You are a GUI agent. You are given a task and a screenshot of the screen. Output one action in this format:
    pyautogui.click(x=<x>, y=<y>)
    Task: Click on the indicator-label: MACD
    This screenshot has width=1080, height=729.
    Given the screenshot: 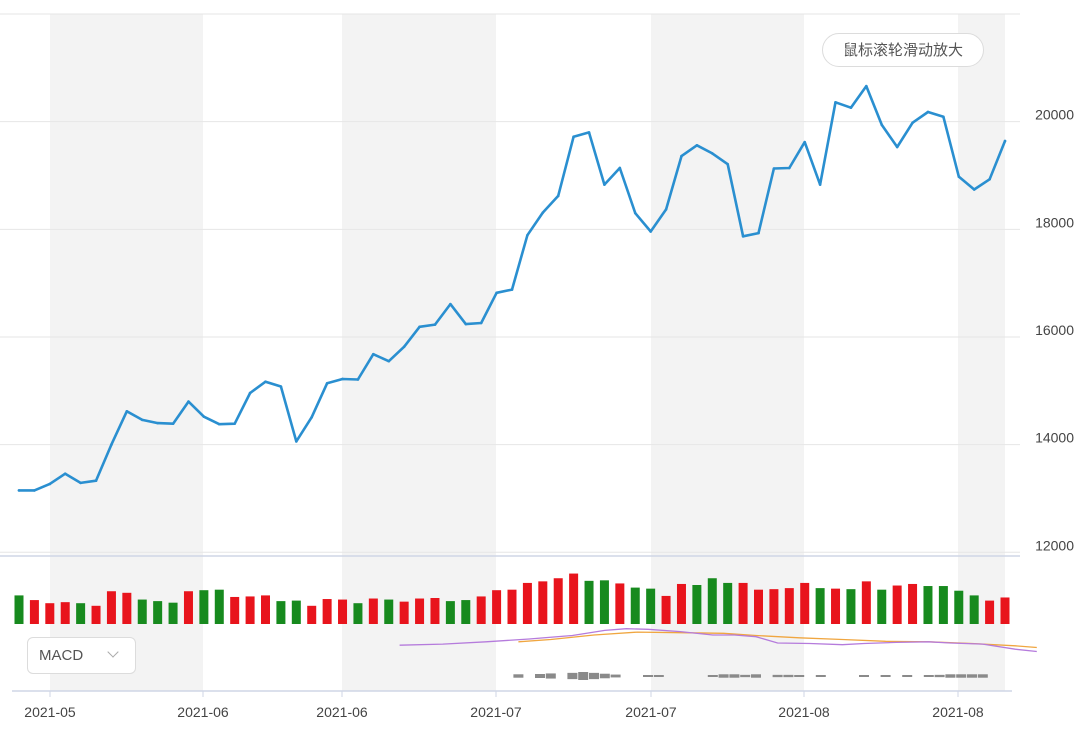 What is the action you would take?
    pyautogui.click(x=61, y=655)
    